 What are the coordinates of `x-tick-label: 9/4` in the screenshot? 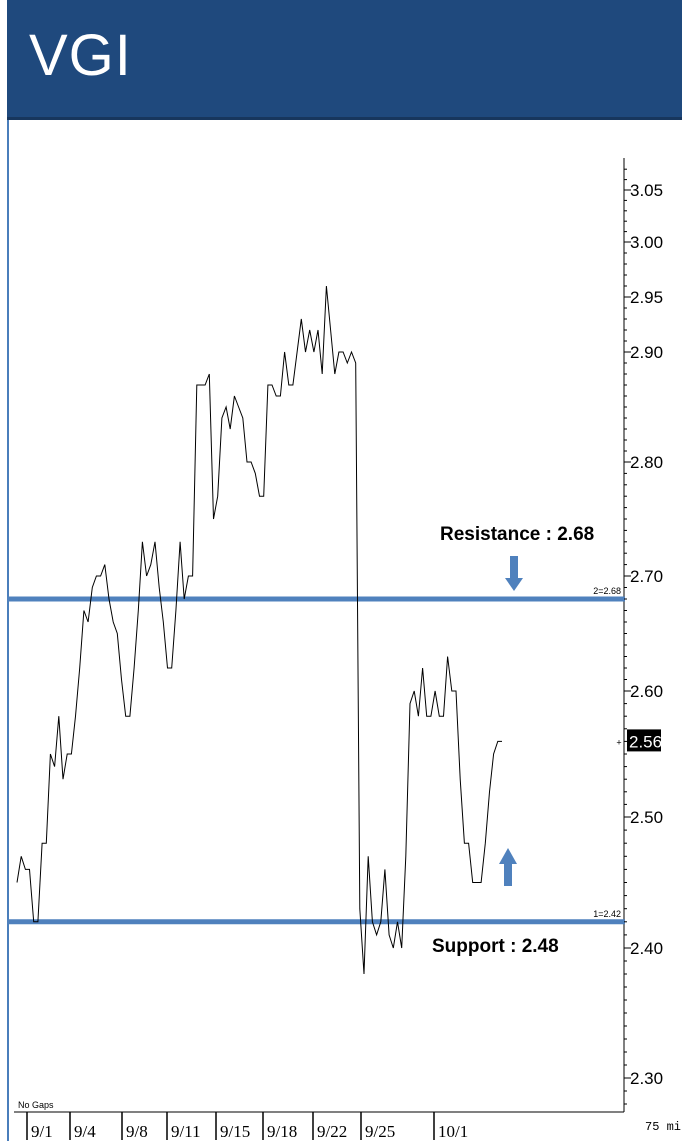 It's located at (85, 1131).